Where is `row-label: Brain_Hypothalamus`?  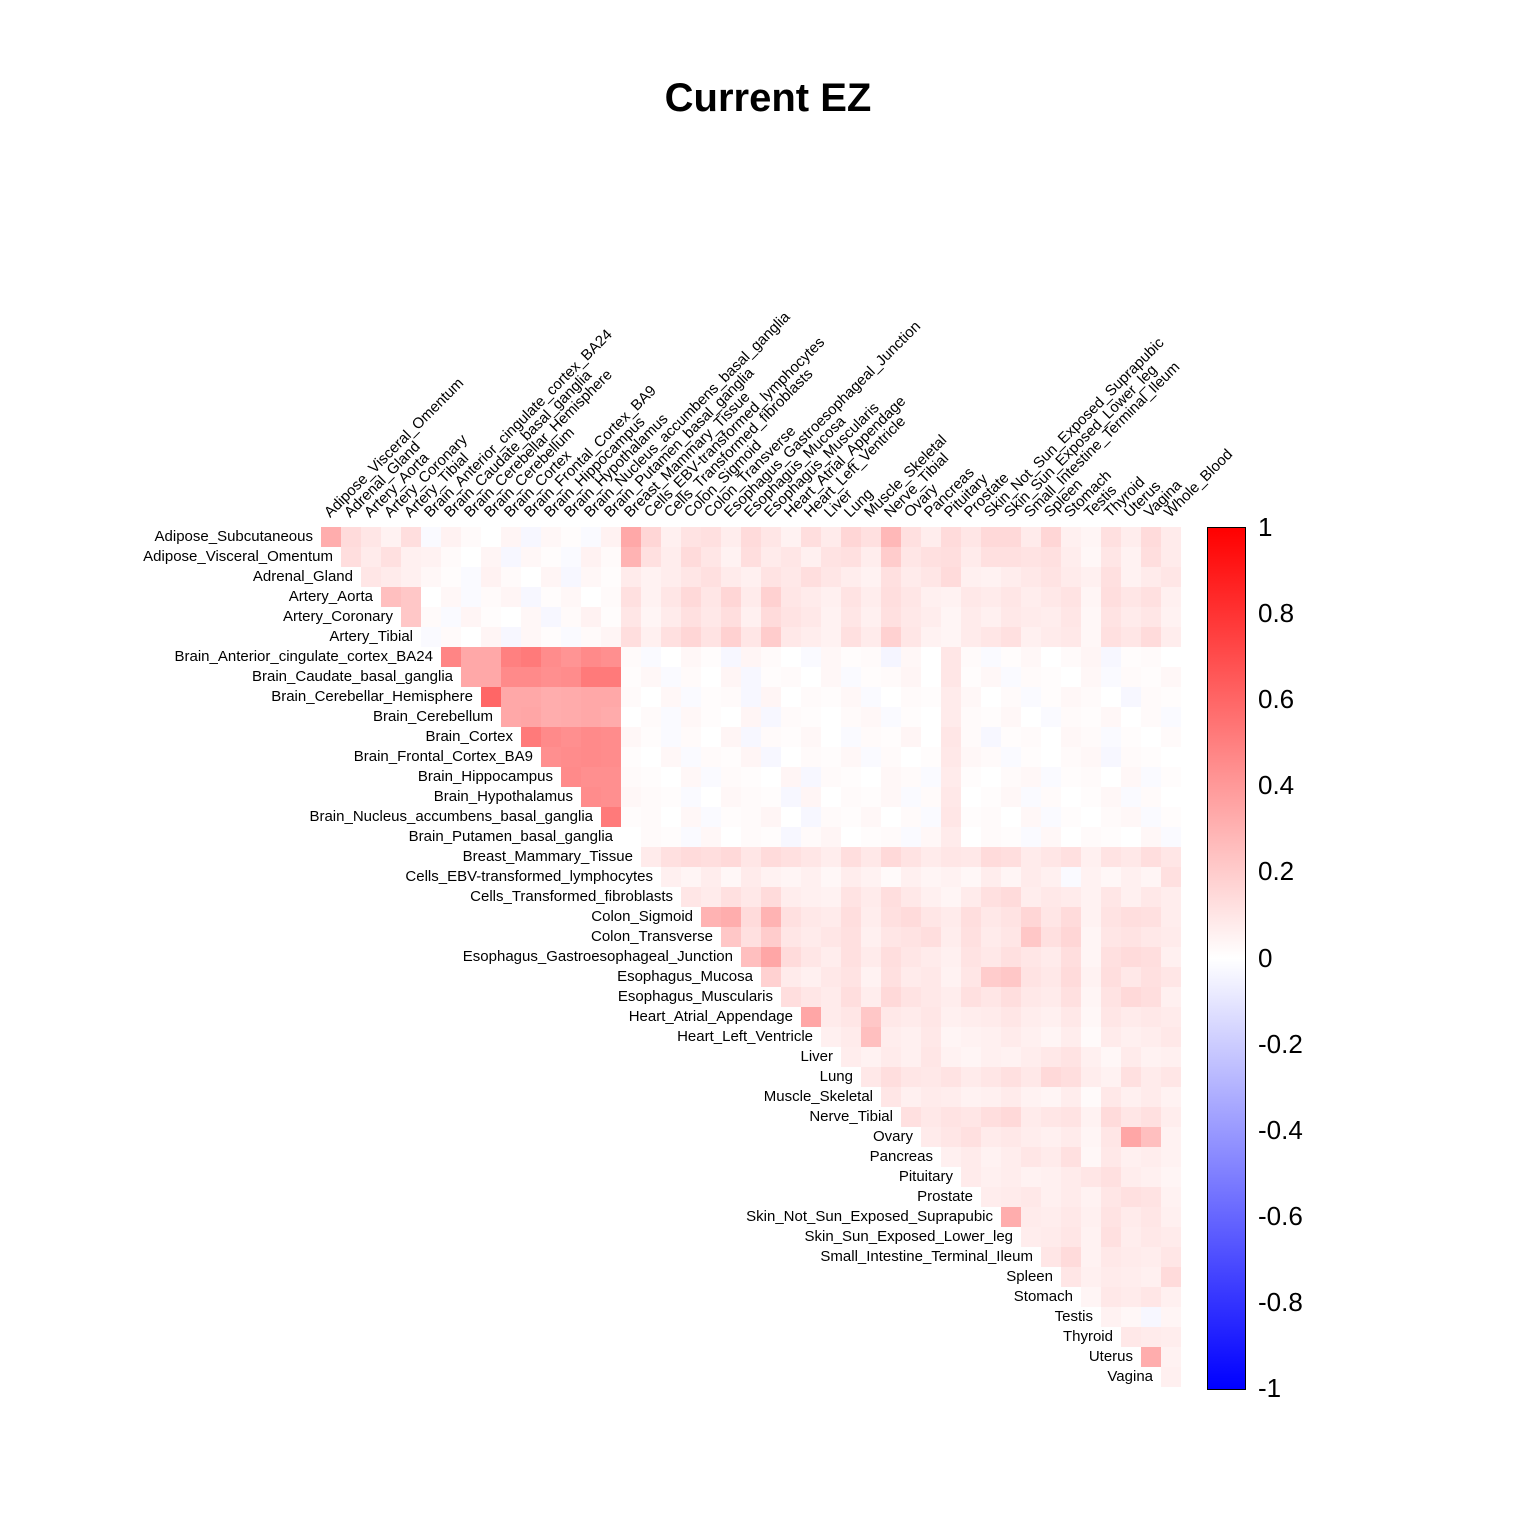
row-label: Brain_Hypothalamus is located at coordinates (503, 796).